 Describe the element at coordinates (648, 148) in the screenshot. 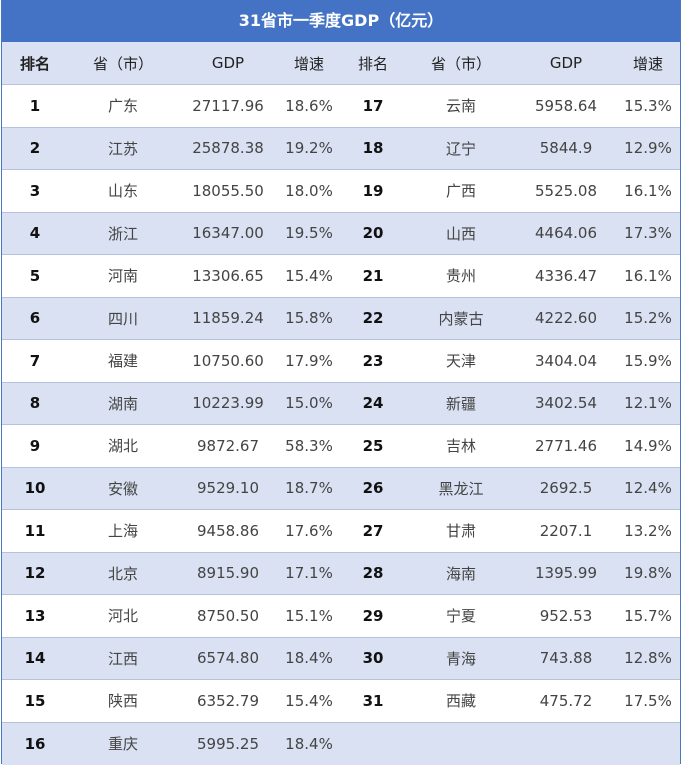

I see `growth-cell-right: 12.9%` at that location.